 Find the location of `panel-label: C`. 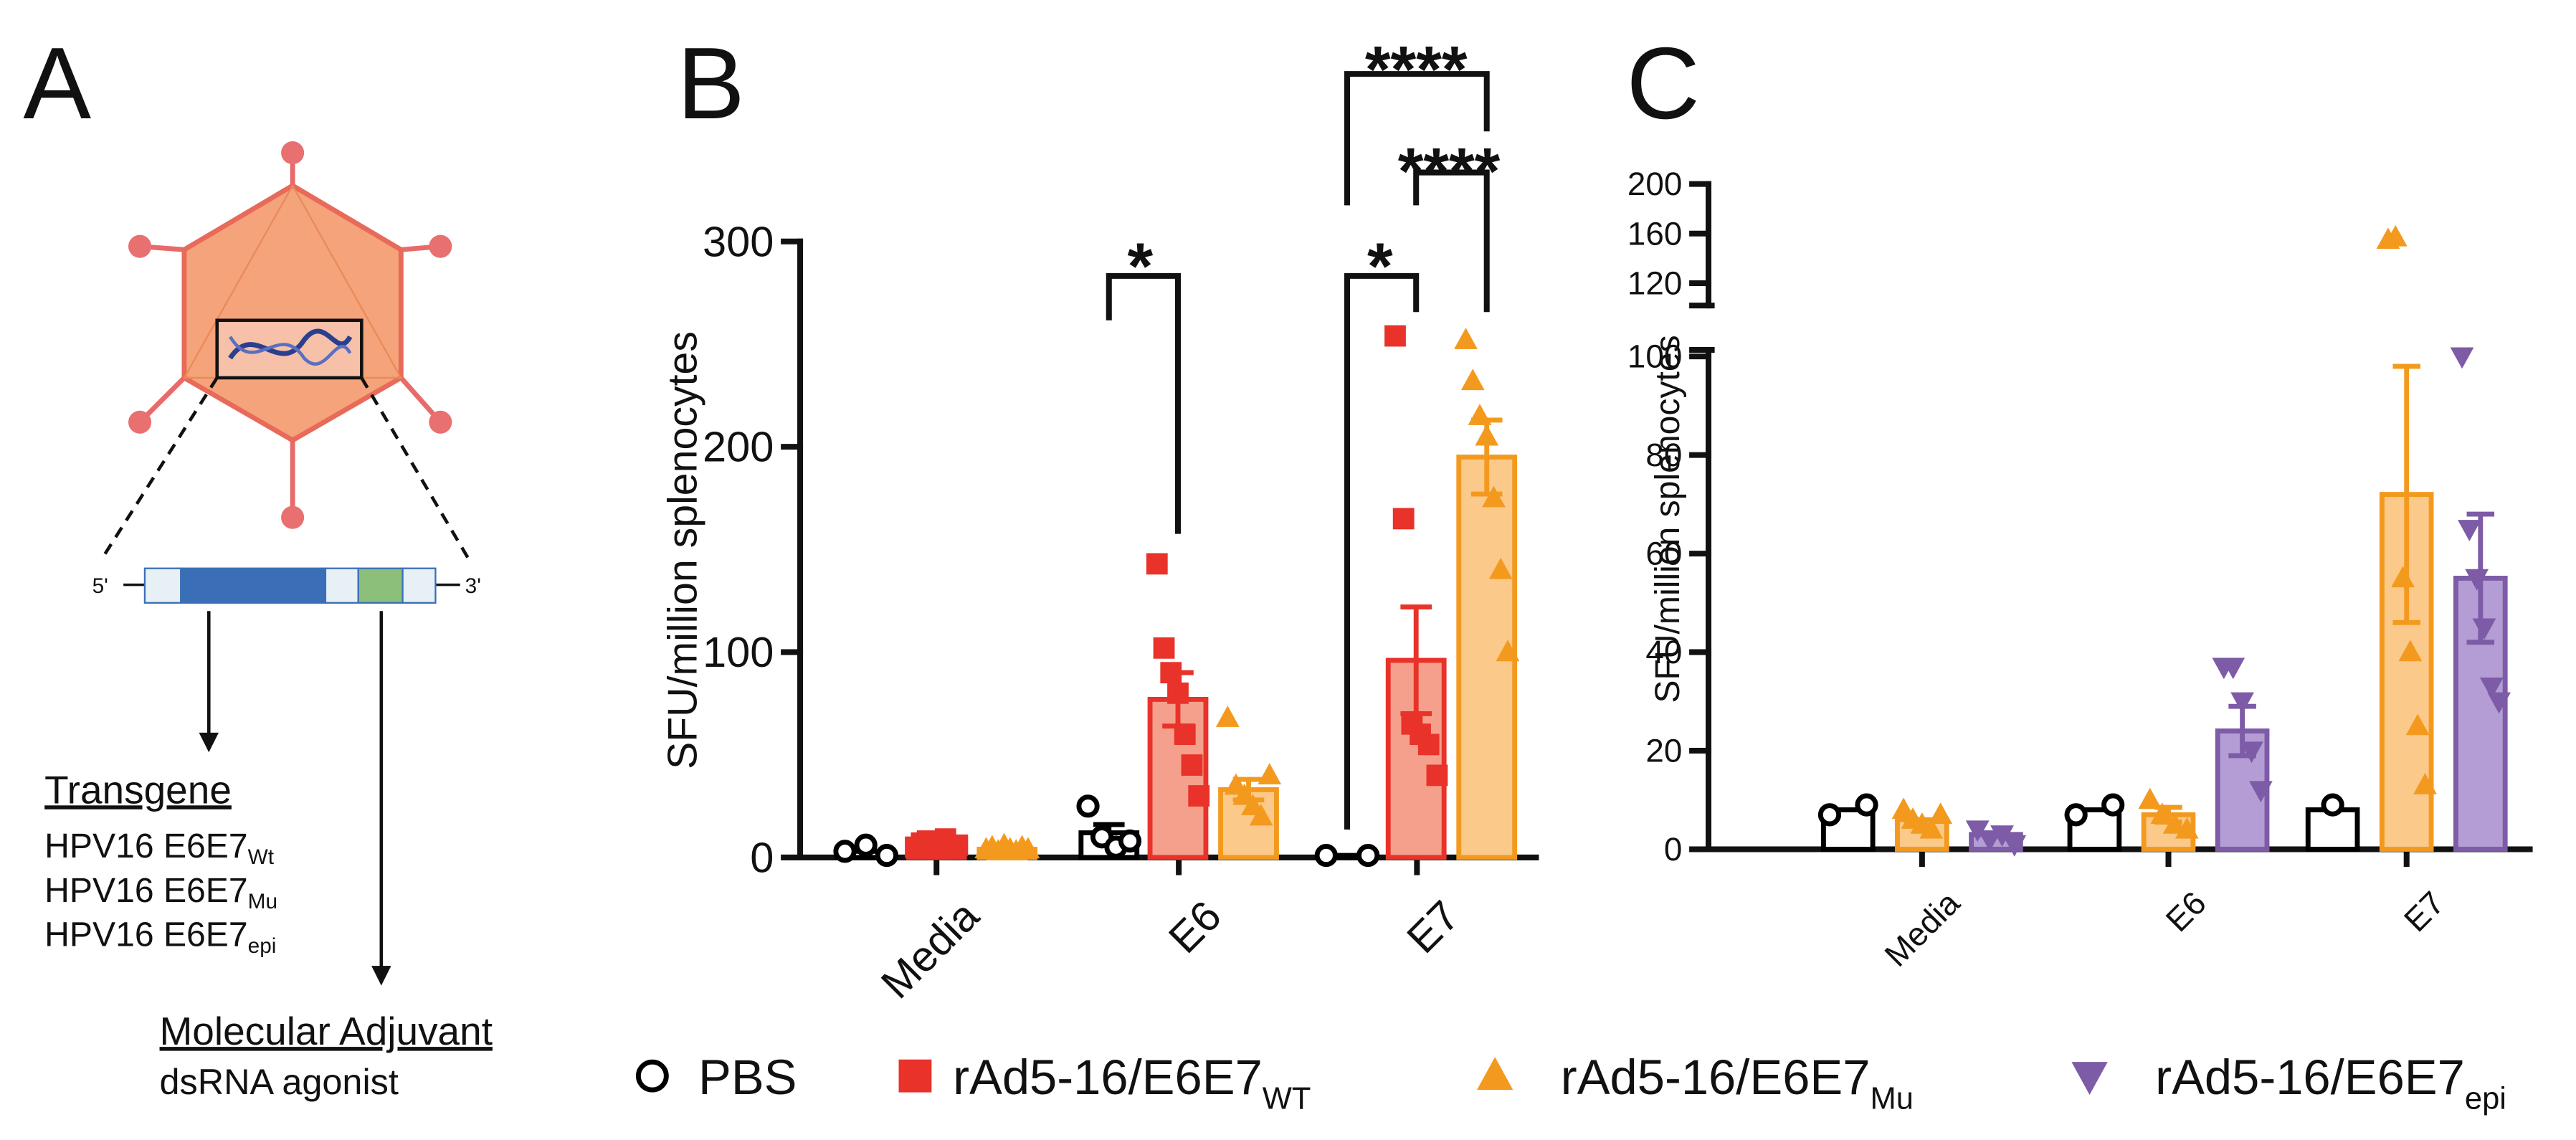

panel-label: C is located at coordinates (1663, 84).